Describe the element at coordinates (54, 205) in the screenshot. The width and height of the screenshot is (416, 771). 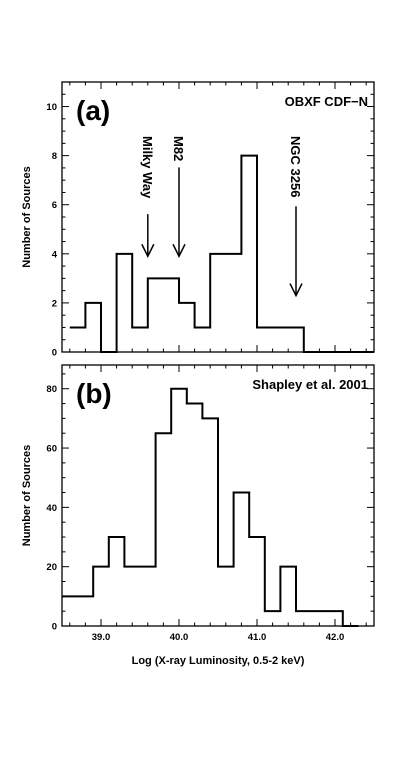
I see `y-tick-label: 6` at that location.